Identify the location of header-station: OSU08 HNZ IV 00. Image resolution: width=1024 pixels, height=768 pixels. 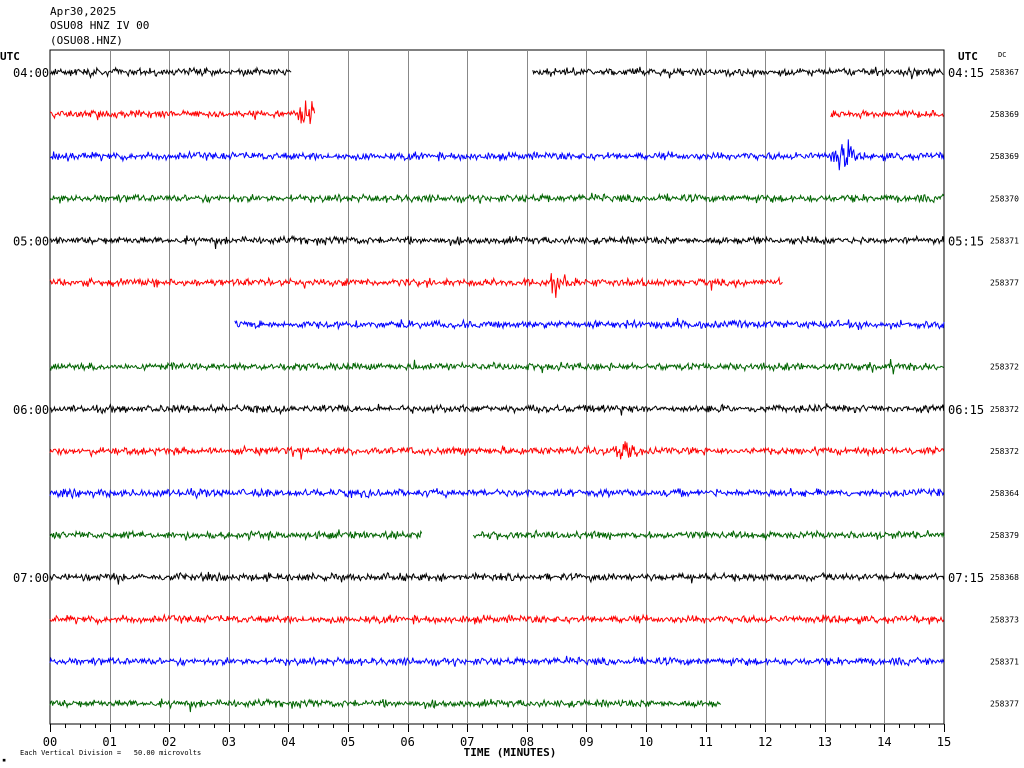
(100, 25).